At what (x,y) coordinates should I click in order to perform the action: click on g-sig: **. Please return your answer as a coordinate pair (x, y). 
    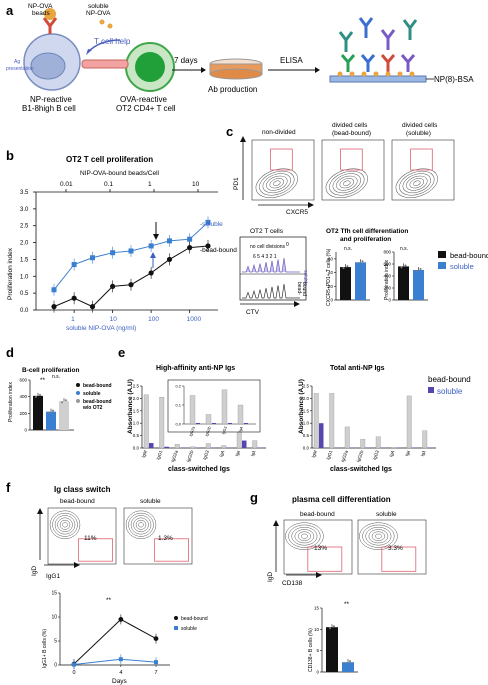
    Looking at the image, I should click on (347, 604).